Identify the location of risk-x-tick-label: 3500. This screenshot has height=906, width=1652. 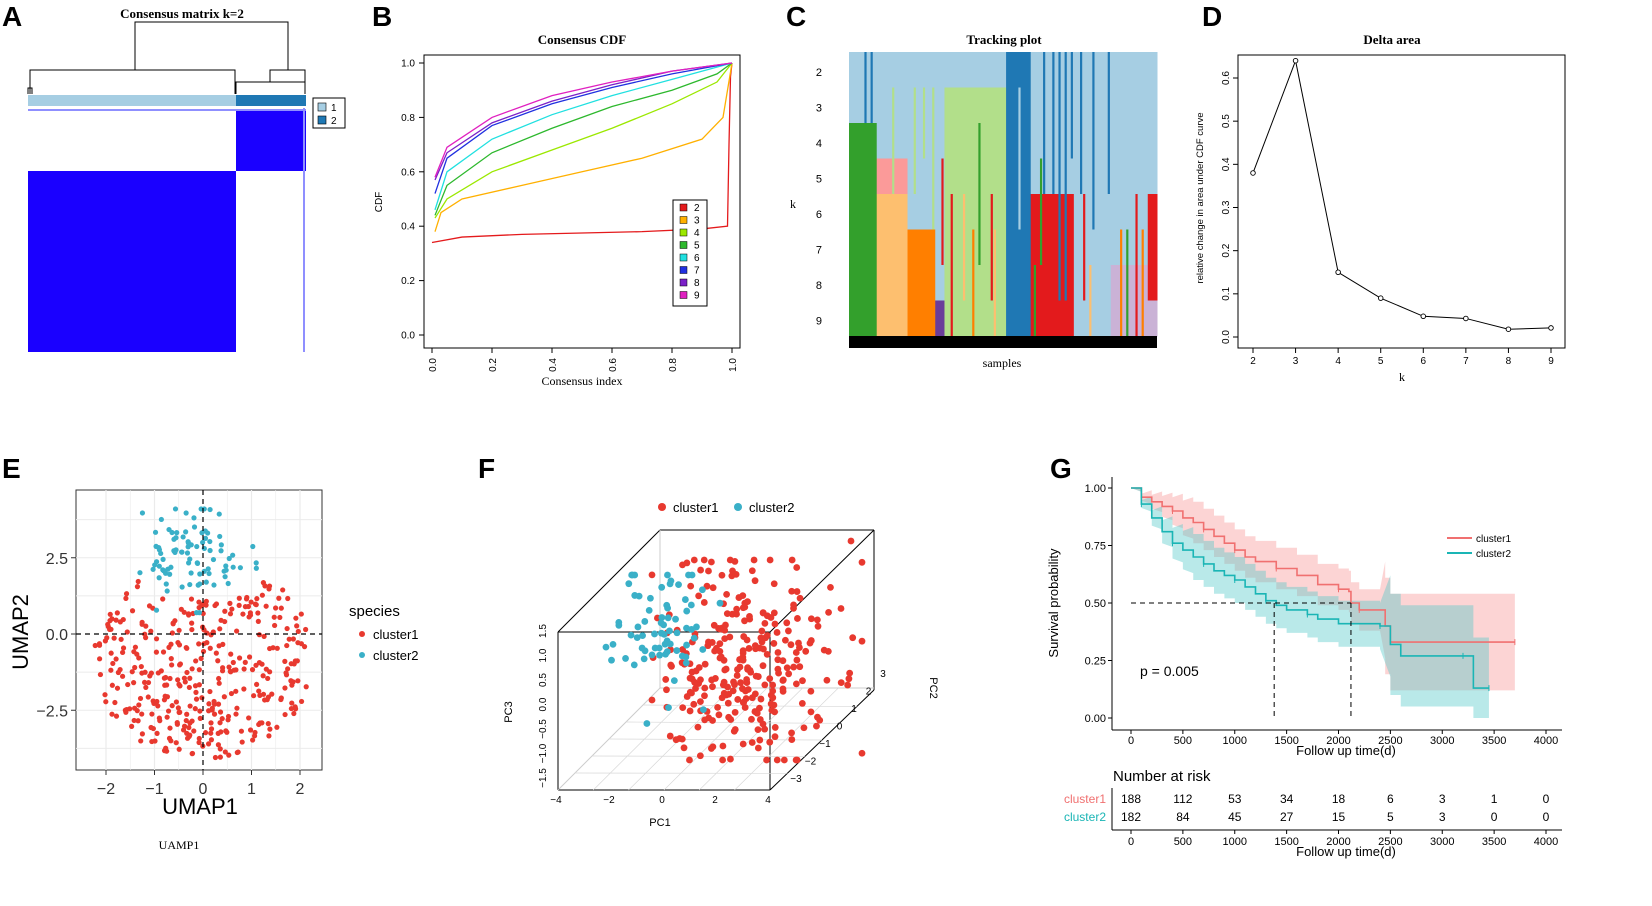
(1494, 842).